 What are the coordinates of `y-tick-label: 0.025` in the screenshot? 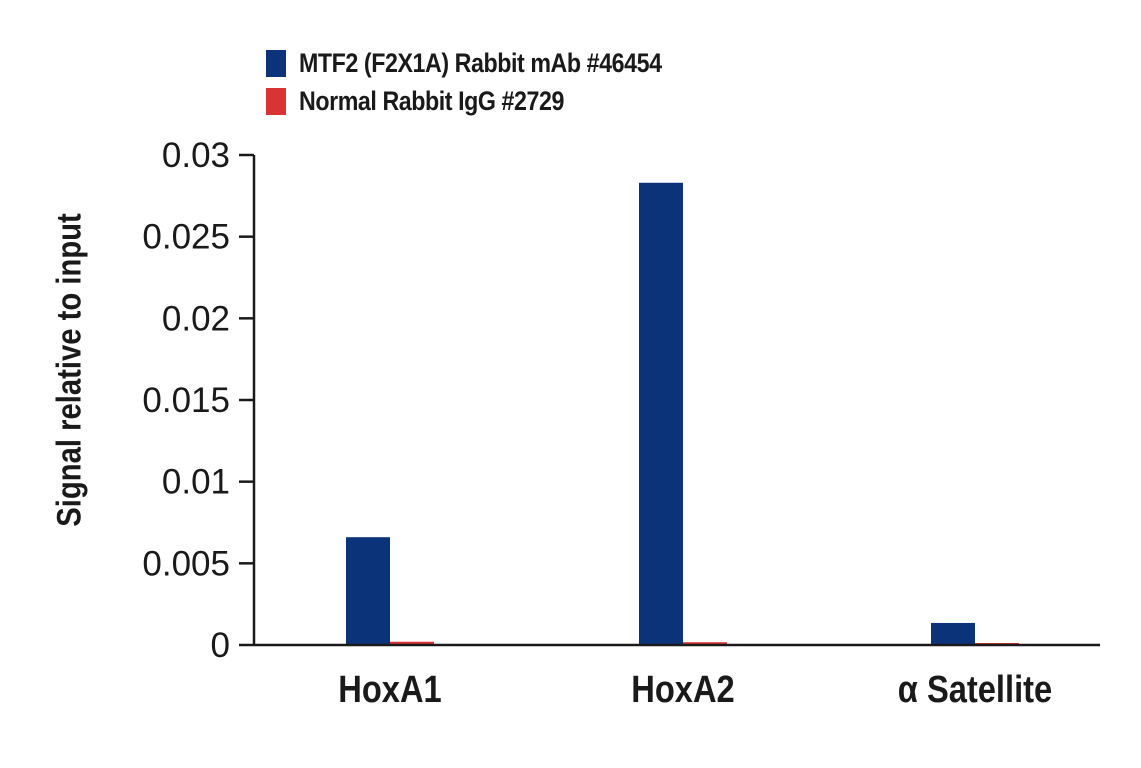 It's located at (186, 237).